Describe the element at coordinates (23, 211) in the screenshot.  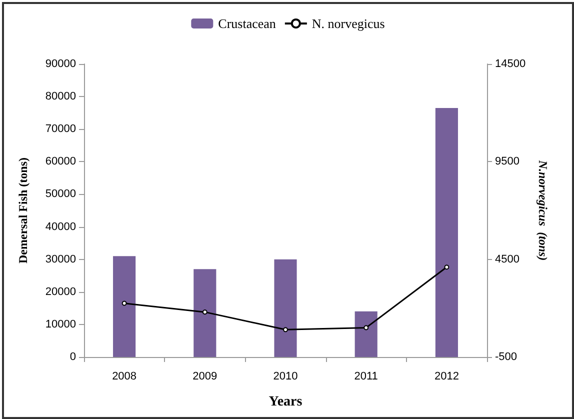
I see `y-axis-title: Demersal Fish (tons)` at that location.